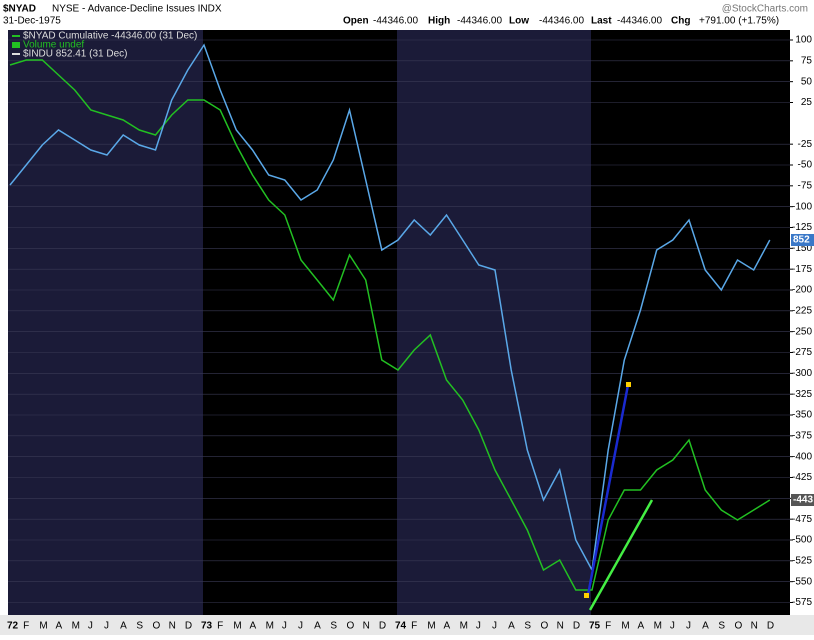 The height and width of the screenshot is (640, 814). I want to click on y-tick-label: -150, so click(802, 248).